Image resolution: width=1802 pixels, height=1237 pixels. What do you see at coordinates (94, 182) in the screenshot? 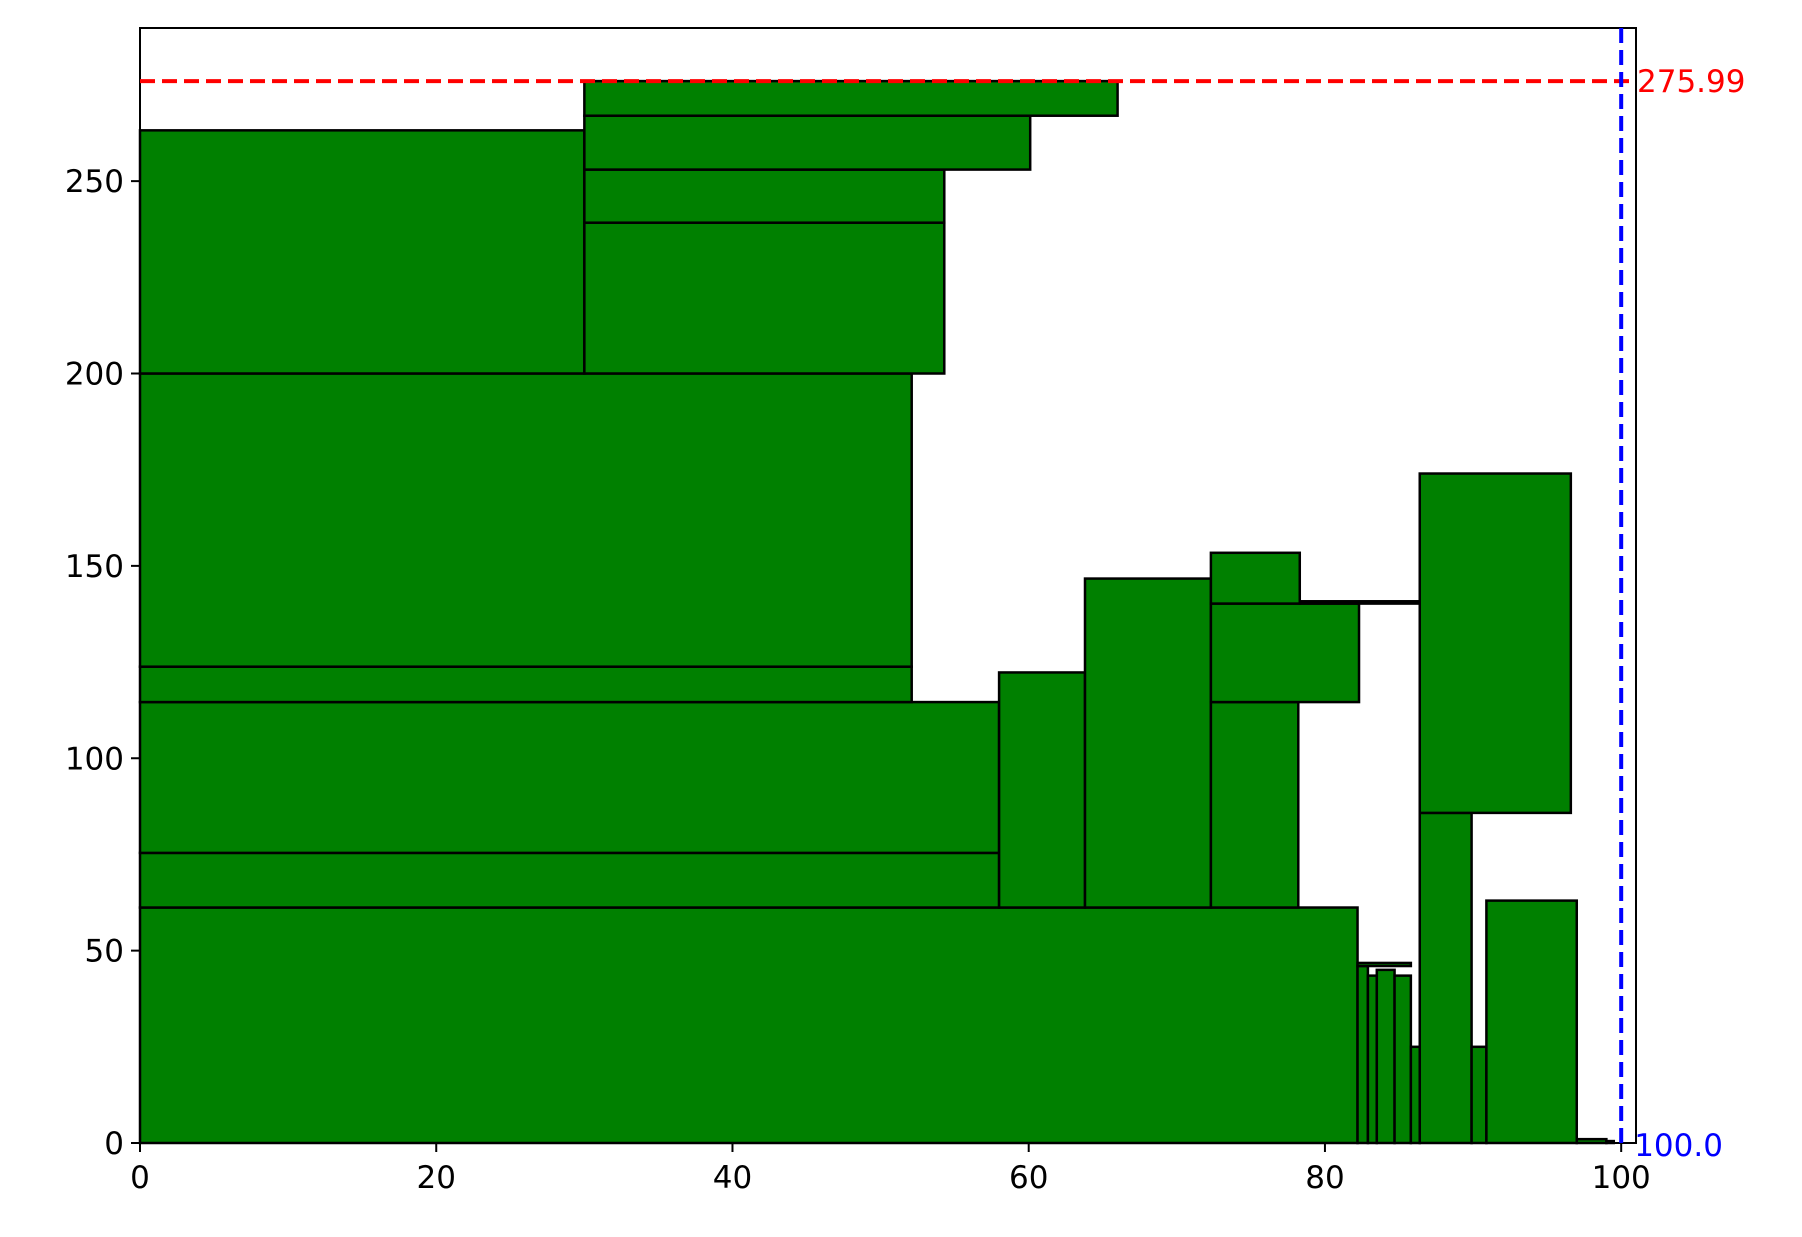
I see `y-tick-label-5: 250` at bounding box center [94, 182].